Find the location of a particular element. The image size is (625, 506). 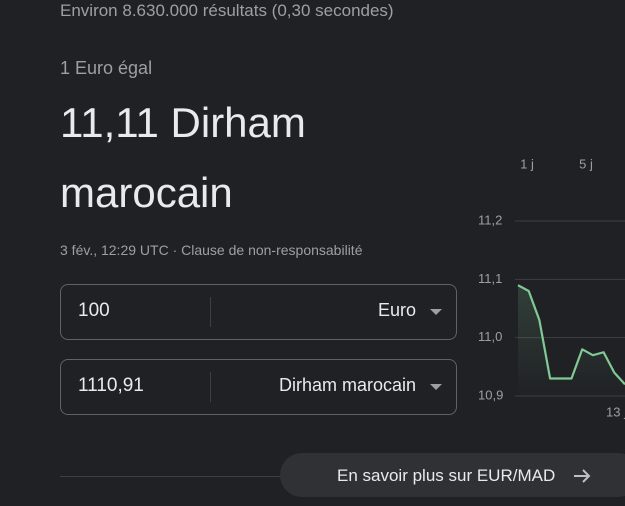

from-amount: 100 is located at coordinates (94, 310).